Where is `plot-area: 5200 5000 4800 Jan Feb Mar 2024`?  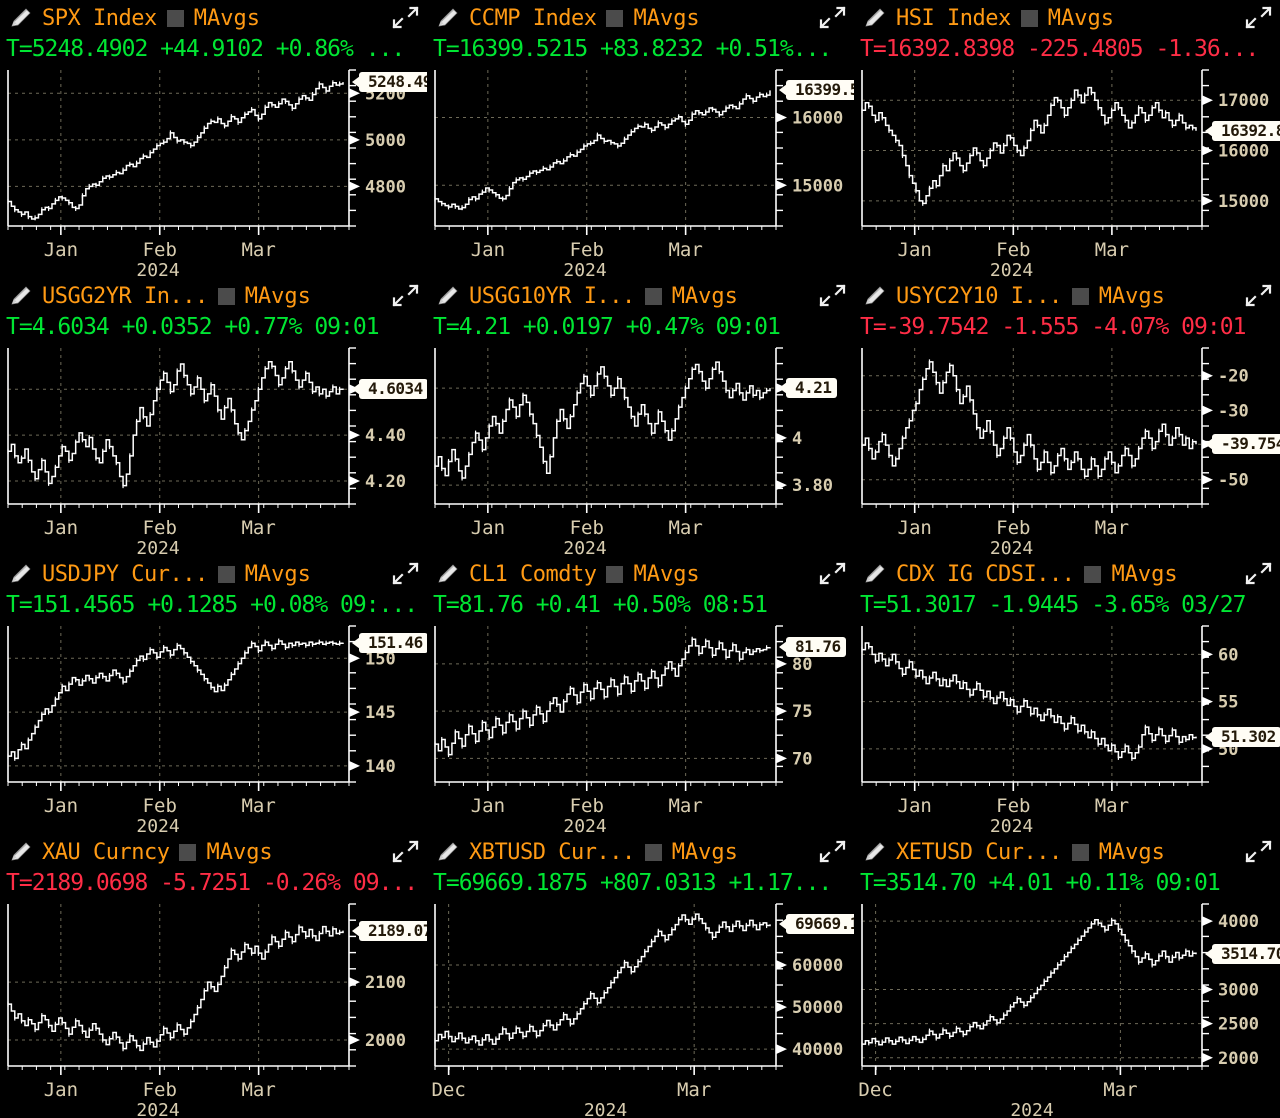 plot-area: 5200 5000 4800 Jan Feb Mar 2024 is located at coordinates (213, 172).